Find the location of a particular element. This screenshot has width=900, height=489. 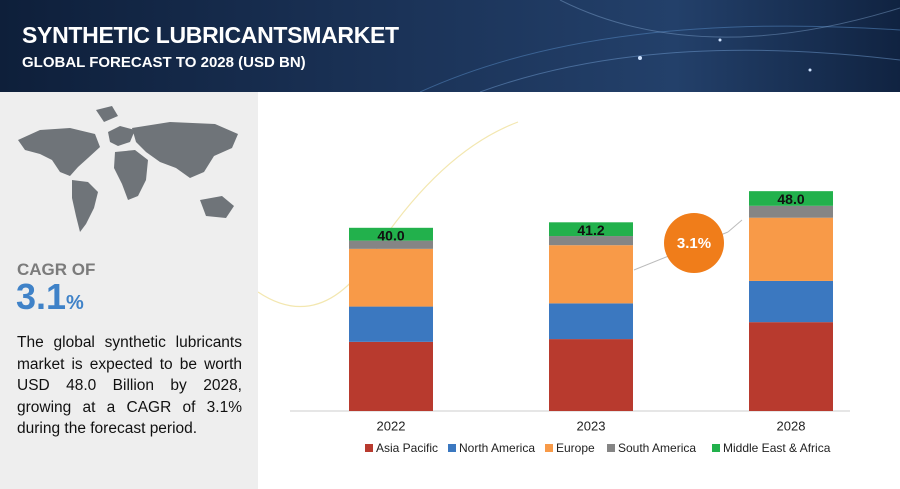

total-label: 48.0 is located at coordinates (790, 199).